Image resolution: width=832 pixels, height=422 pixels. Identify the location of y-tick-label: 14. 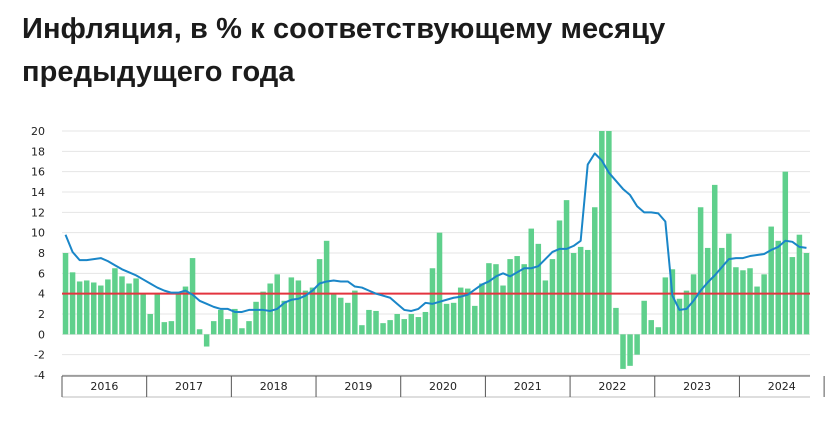
(38, 192).